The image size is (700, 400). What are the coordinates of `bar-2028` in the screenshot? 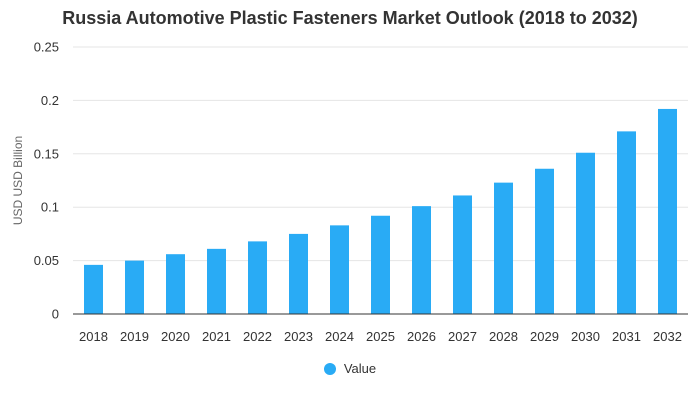 It's located at (503, 248).